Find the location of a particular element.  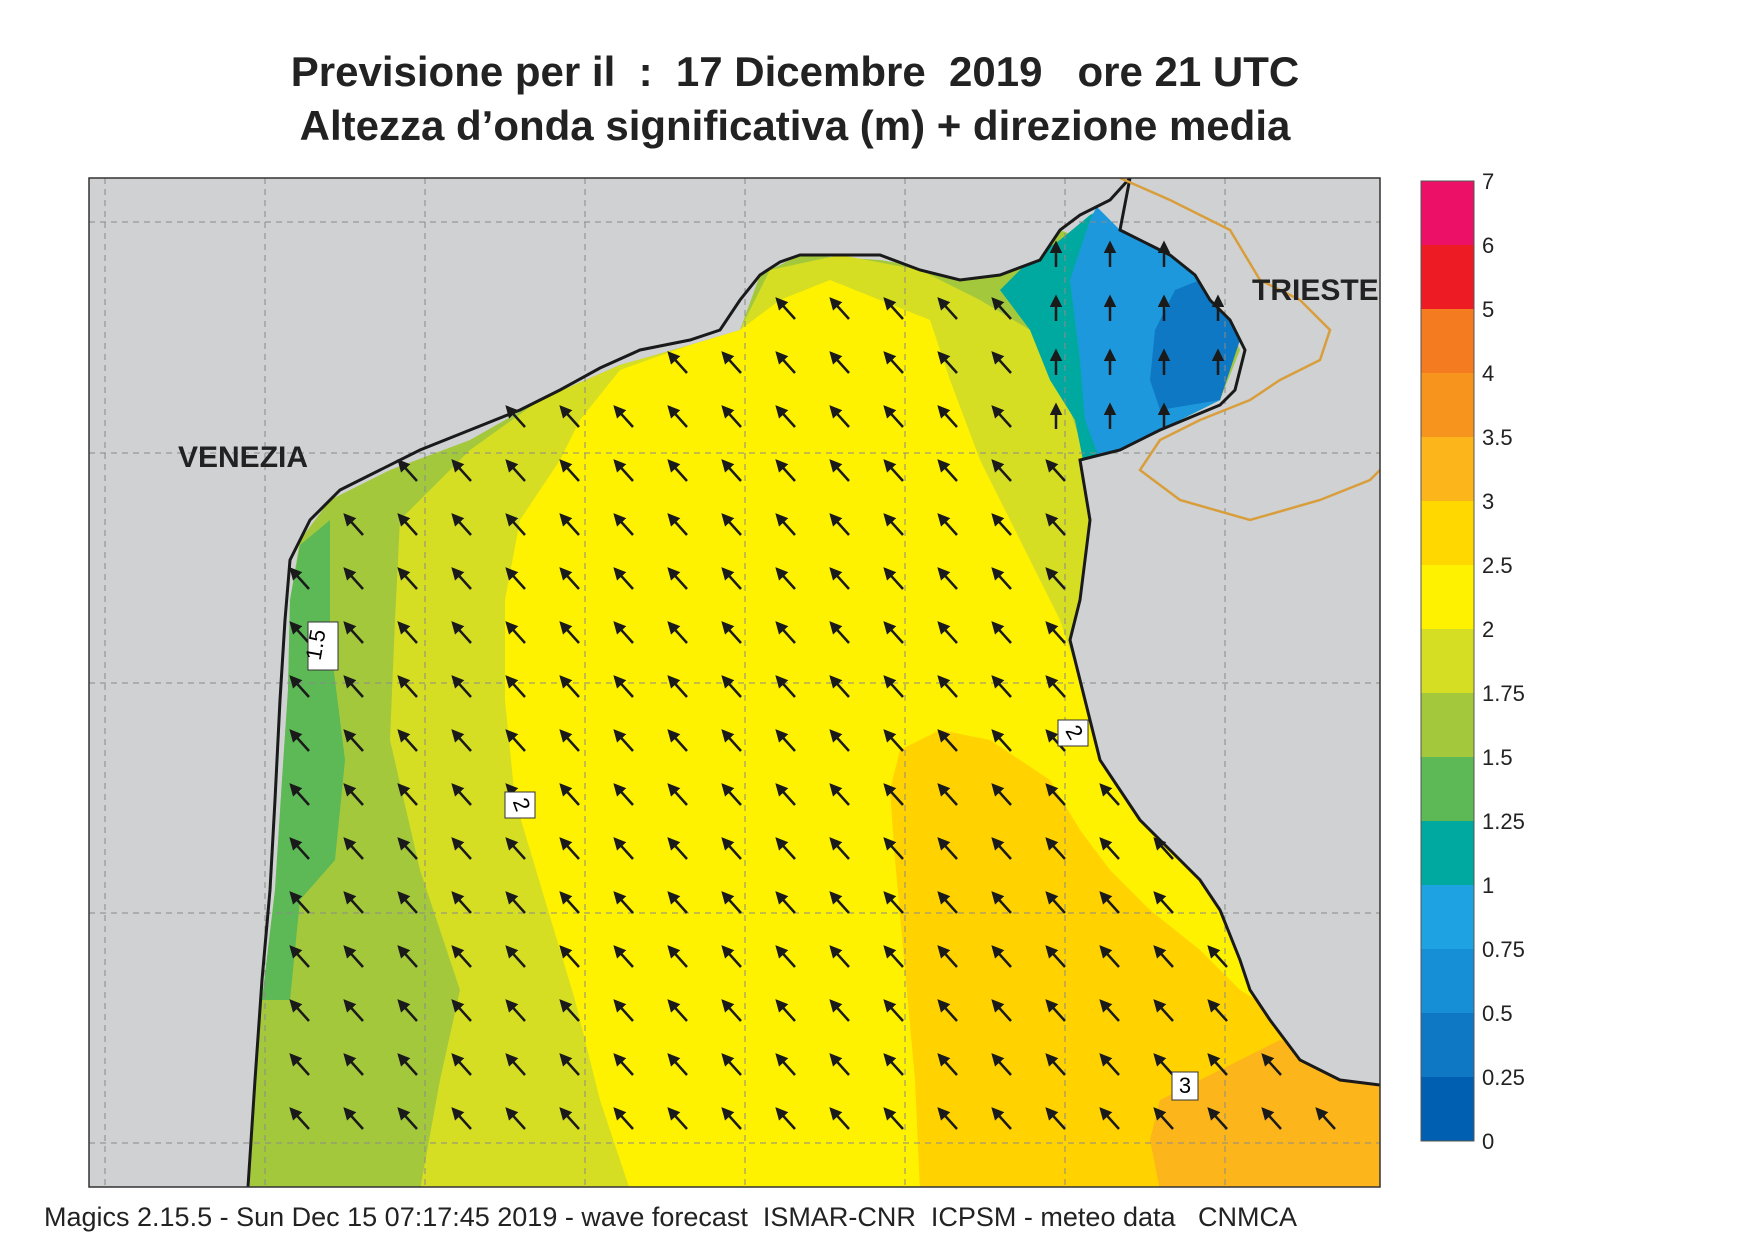

legend-tick-label: 0.25 is located at coordinates (1503, 1077).